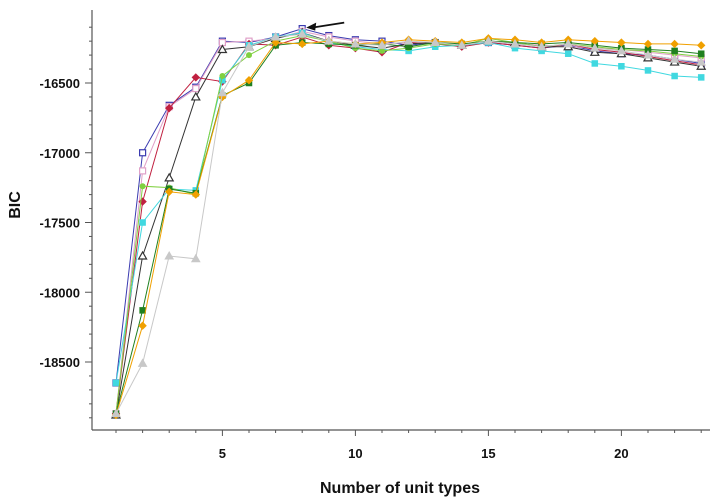 Image resolution: width=710 pixels, height=500 pixels. What do you see at coordinates (15, 205) in the screenshot?
I see `y-axis-title: BIC` at bounding box center [15, 205].